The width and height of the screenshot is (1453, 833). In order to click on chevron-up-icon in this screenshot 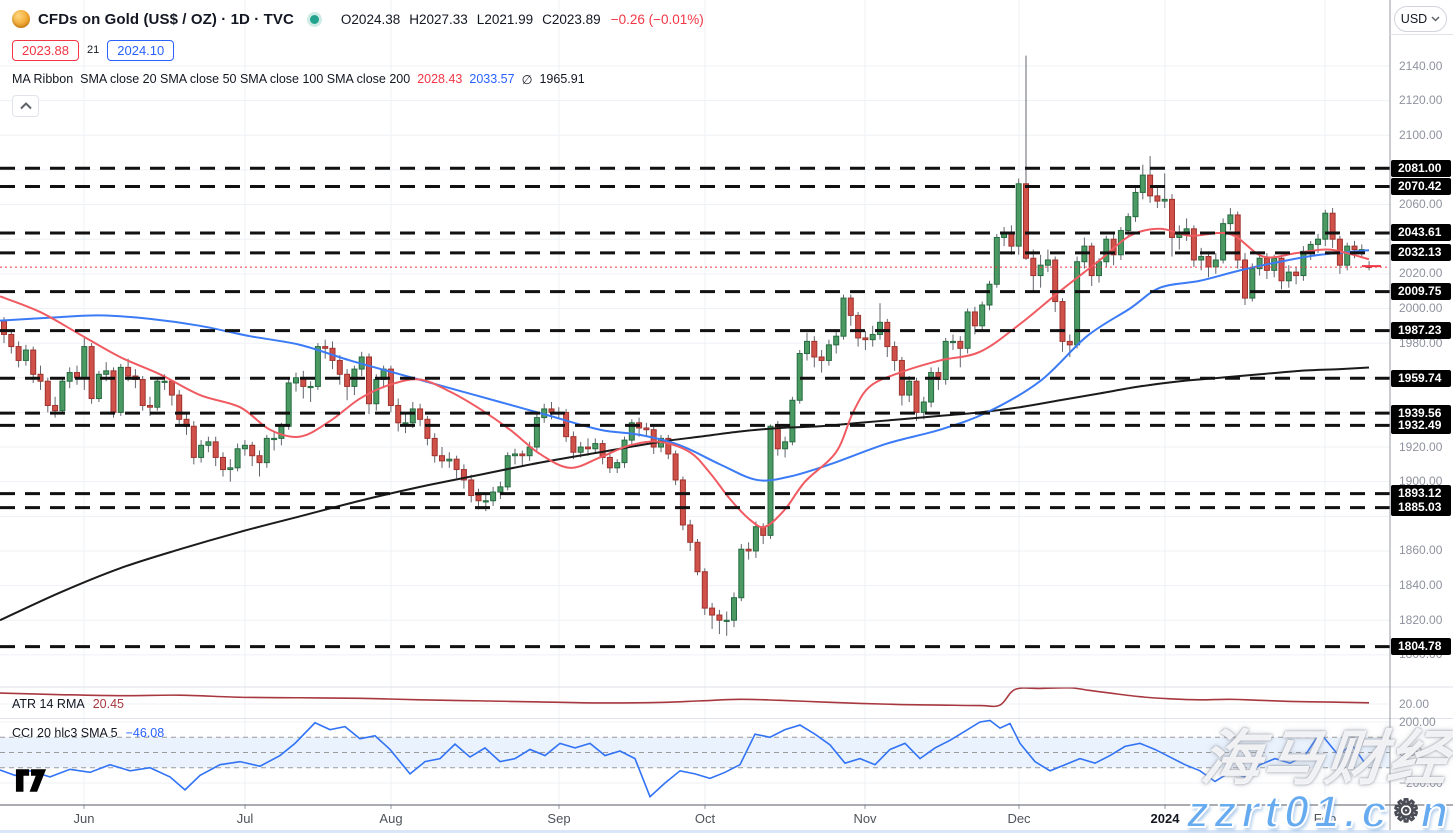, I will do `click(25, 106)`.